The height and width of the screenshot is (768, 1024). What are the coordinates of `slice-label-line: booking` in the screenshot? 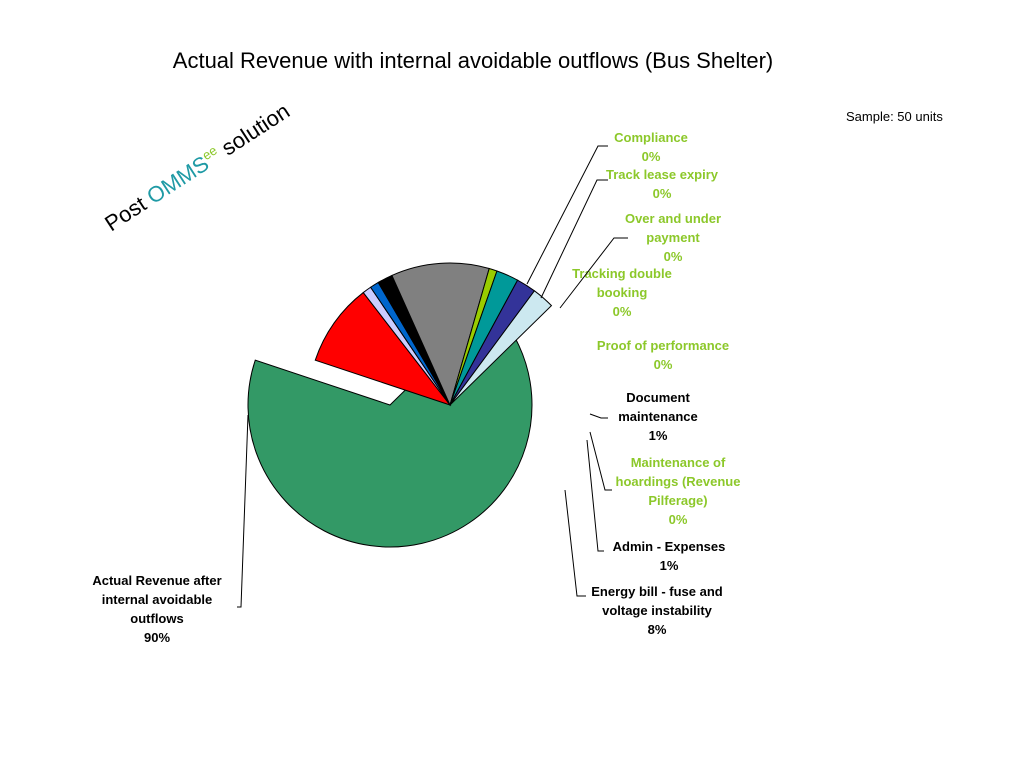 It's located at (622, 292).